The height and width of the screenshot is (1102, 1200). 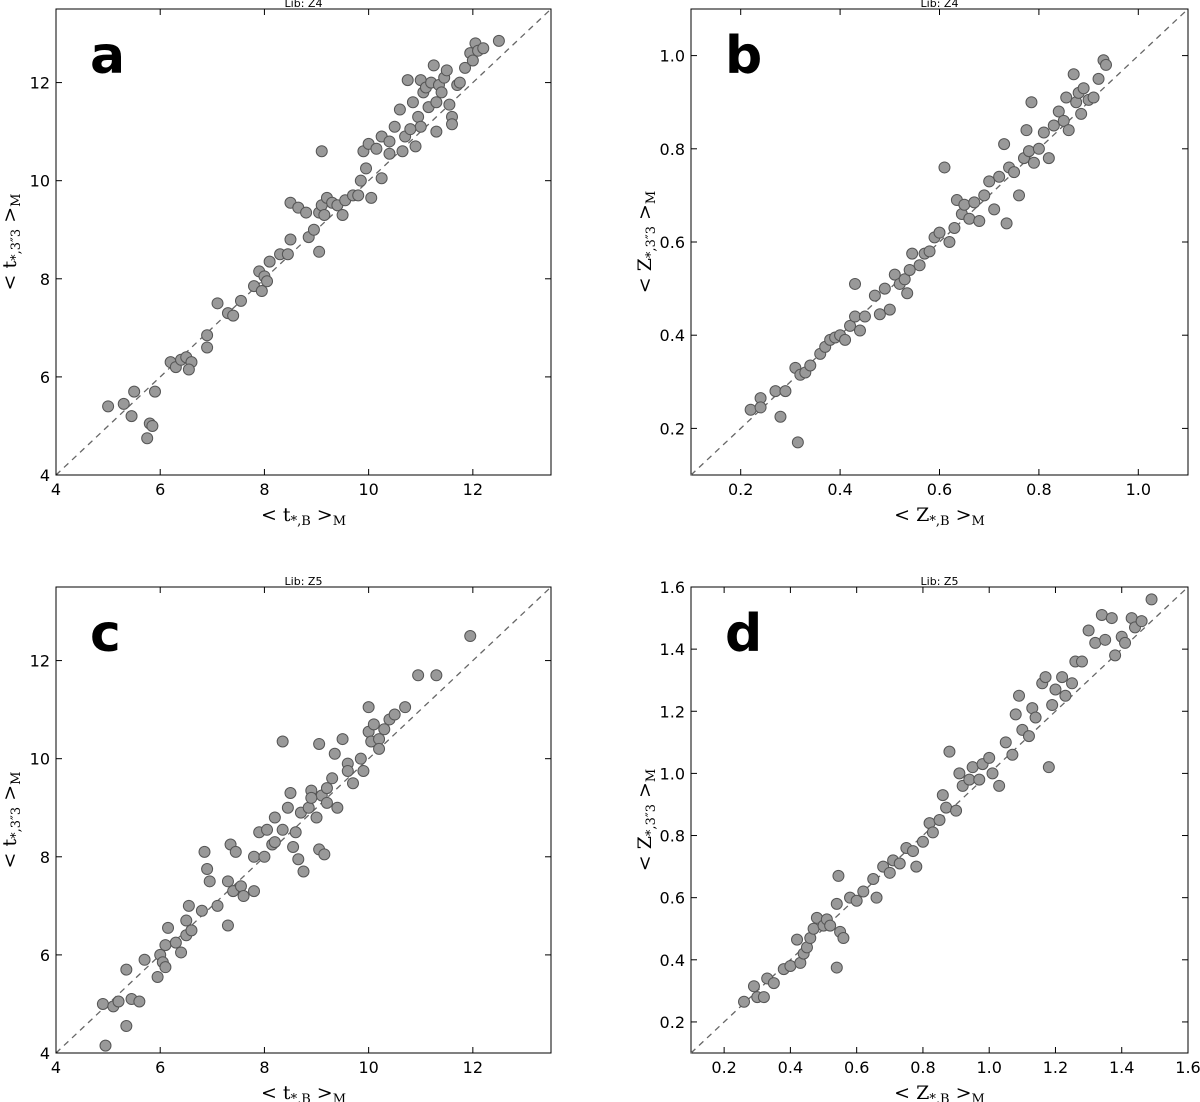 I want to click on panel-d-title: Lib: Z5, so click(x=940, y=581).